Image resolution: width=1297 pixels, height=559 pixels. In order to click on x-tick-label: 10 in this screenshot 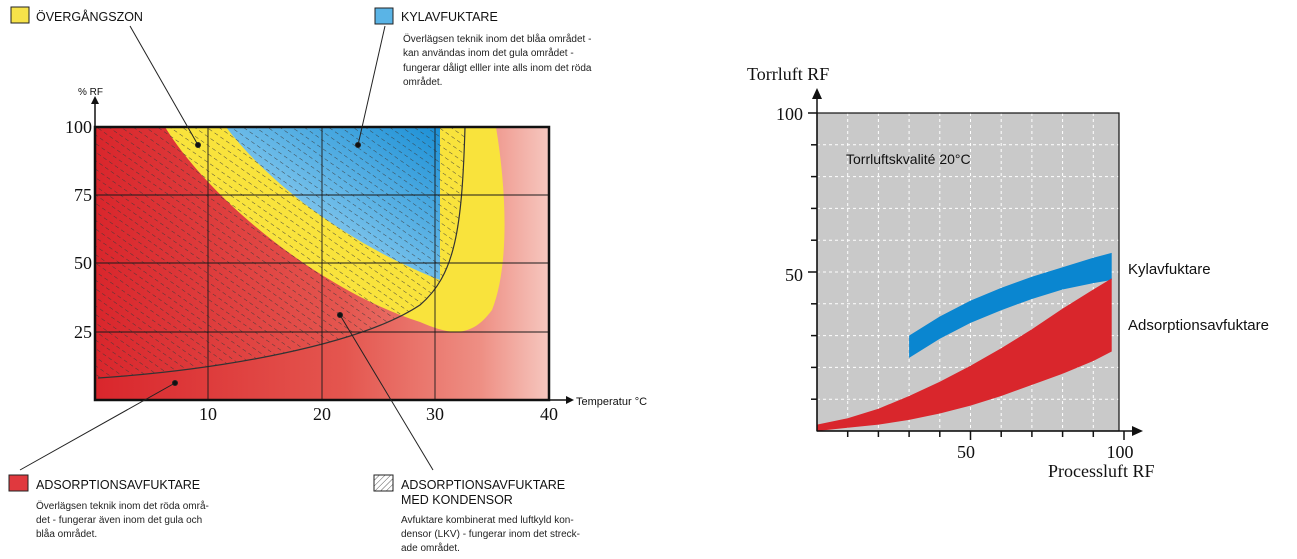, I will do `click(208, 414)`.